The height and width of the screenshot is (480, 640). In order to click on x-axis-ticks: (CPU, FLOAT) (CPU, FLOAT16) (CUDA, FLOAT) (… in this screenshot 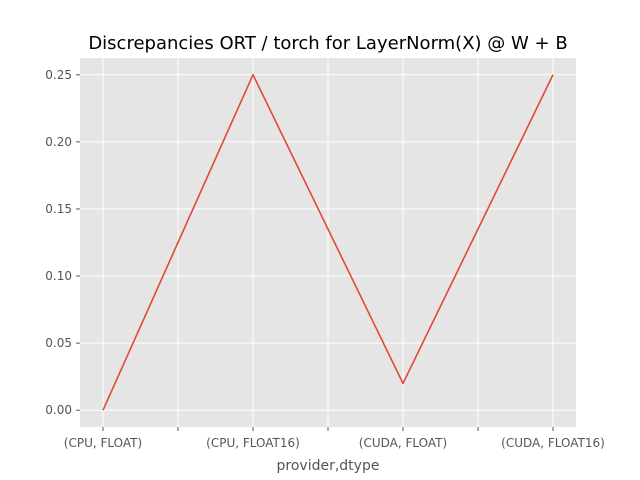, I will do `click(334, 438)`.